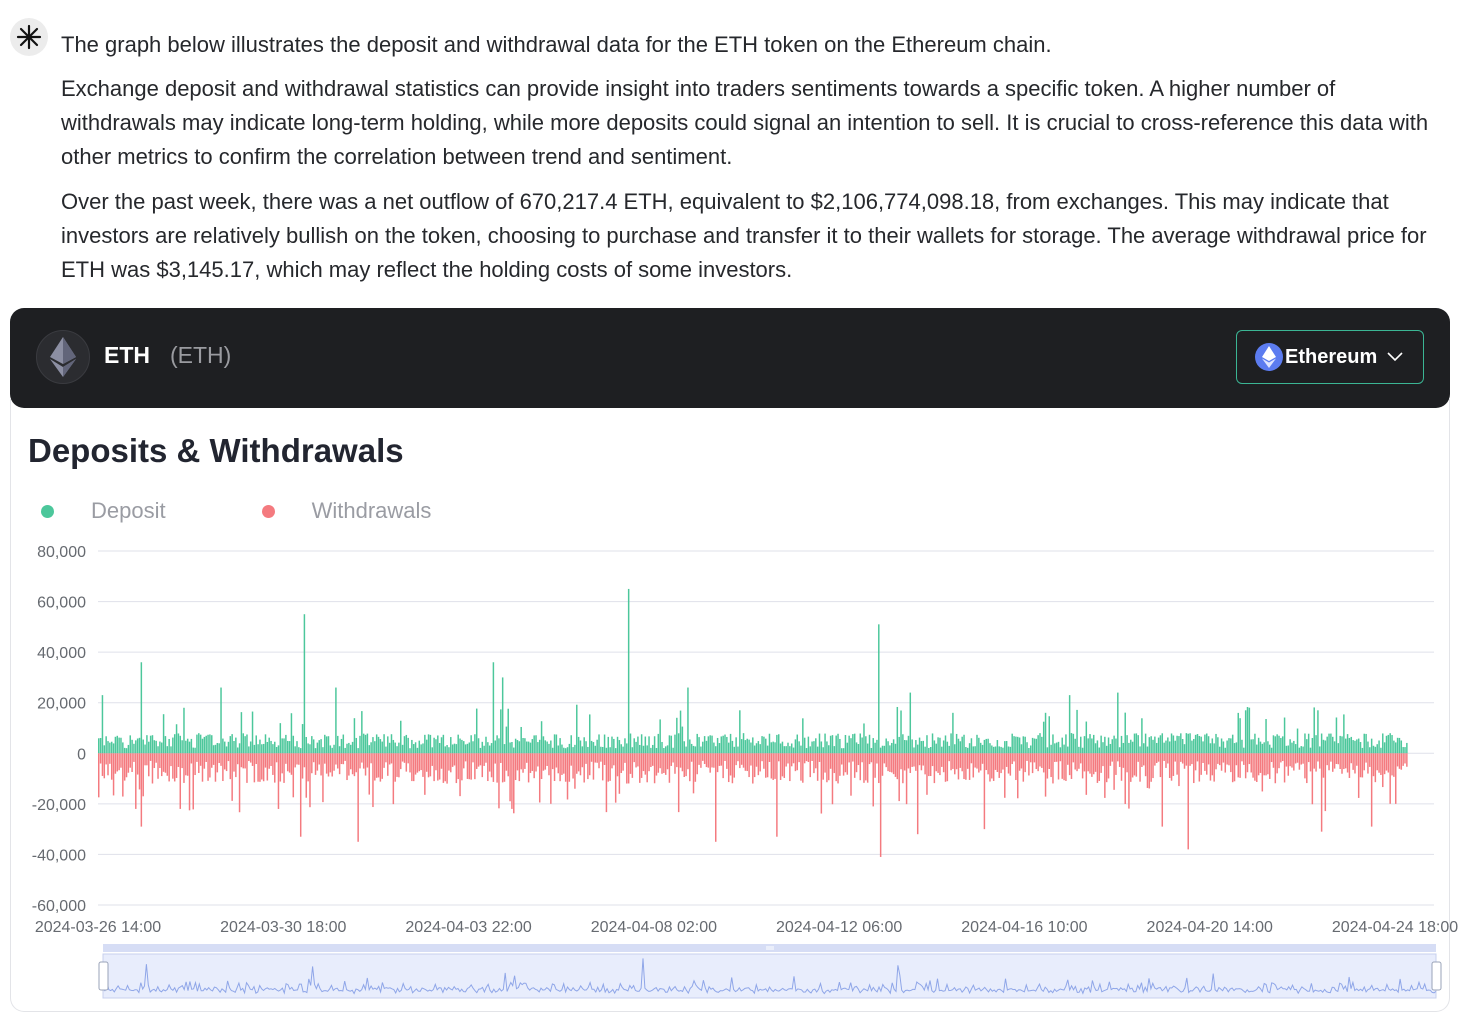 This screenshot has width=1460, height=1020. I want to click on chain-selector-button: Ethereum, so click(1330, 357).